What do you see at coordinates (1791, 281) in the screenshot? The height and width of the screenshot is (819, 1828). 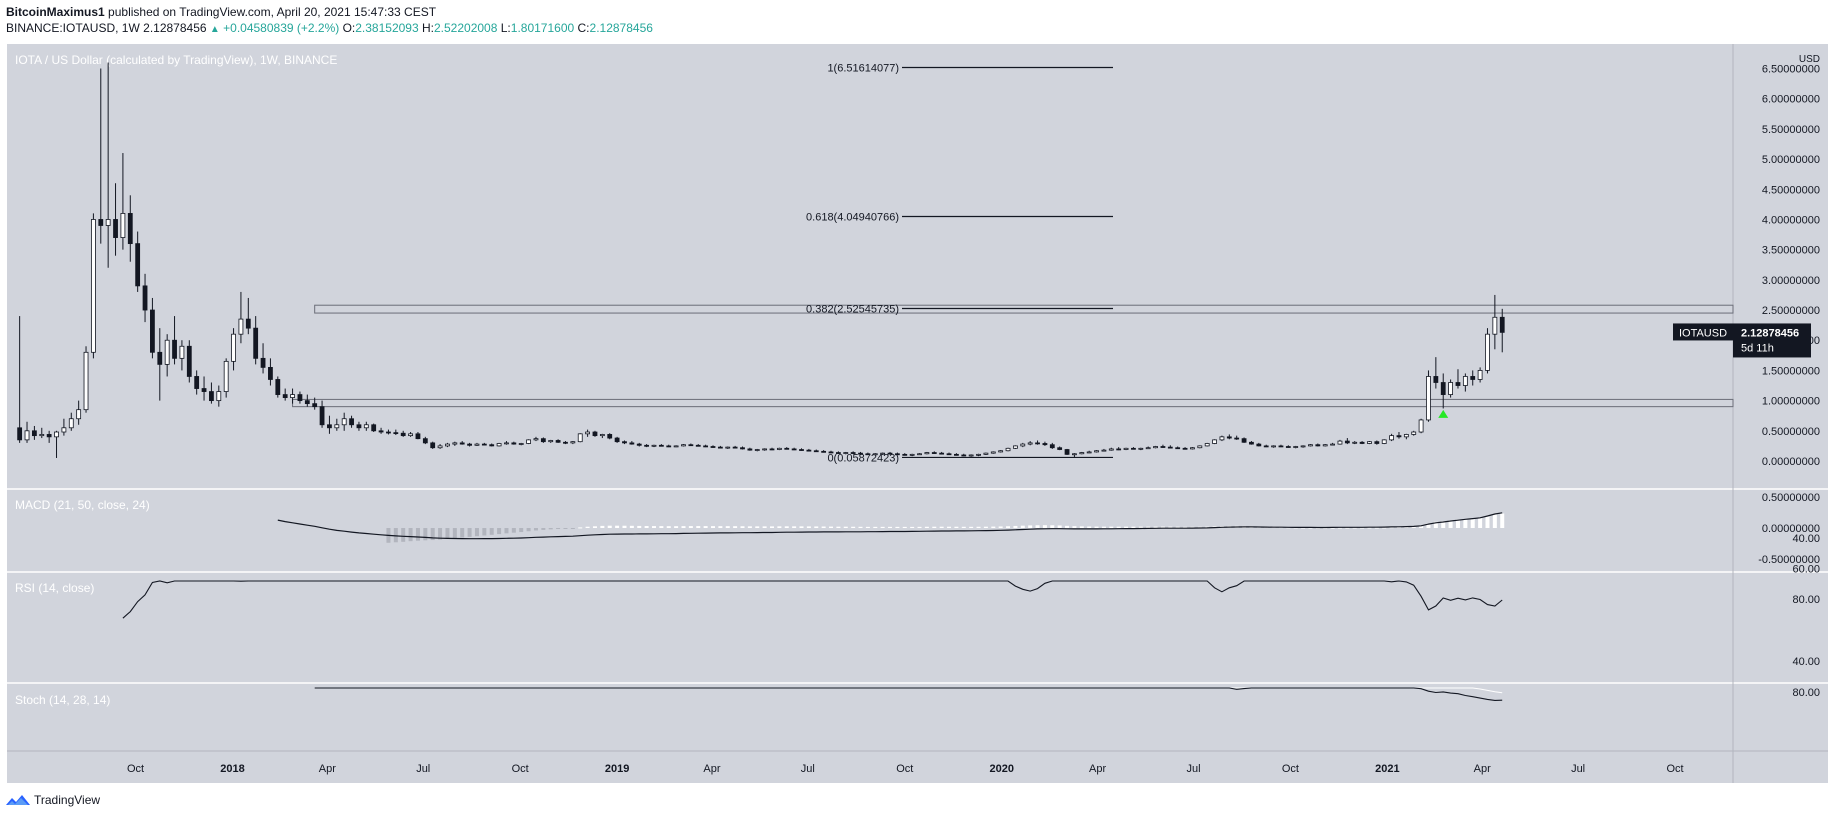 I see `y-tick-label: 3.00000000` at bounding box center [1791, 281].